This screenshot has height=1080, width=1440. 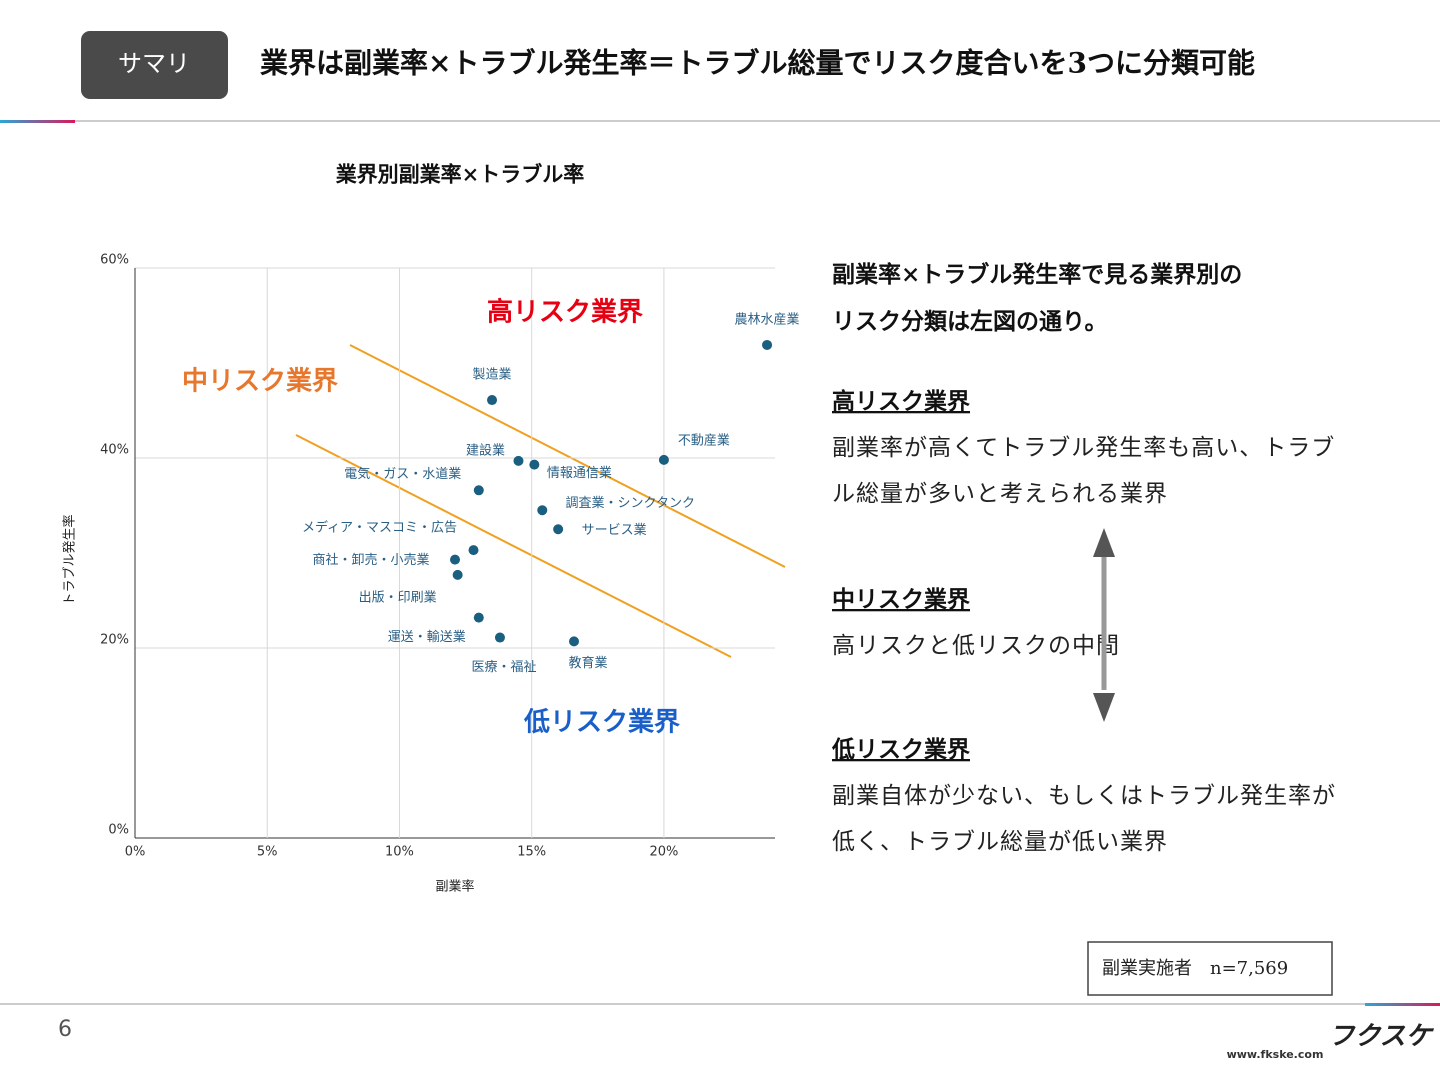 What do you see at coordinates (1084, 796) in the screenshot?
I see `section-line: 副業自体が少ない、もしくはトラブル発生率が` at bounding box center [1084, 796].